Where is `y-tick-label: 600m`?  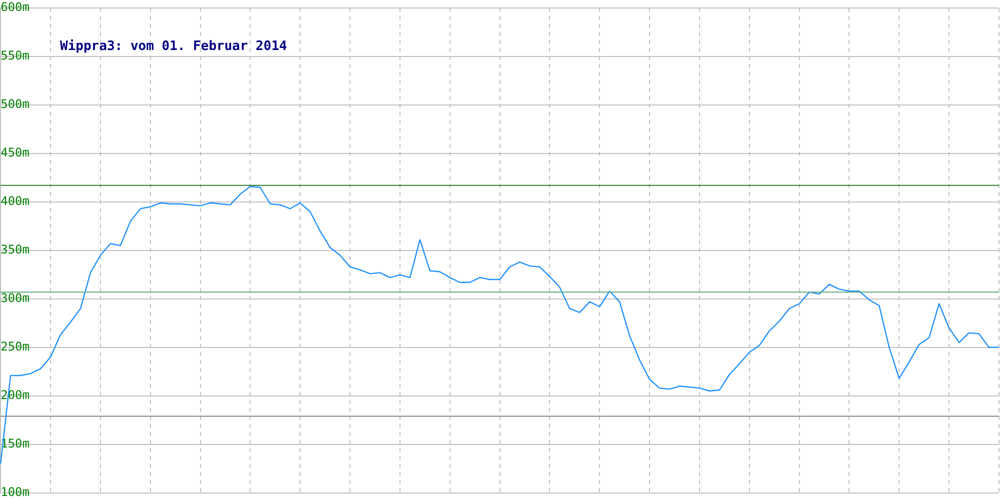 y-tick-label: 600m is located at coordinates (15, 7).